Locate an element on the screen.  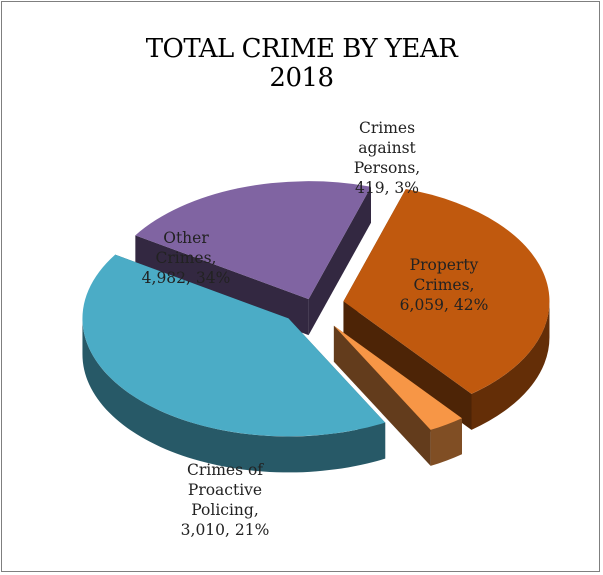
data-label-property-crimes-line-0: Property is located at coordinates (444, 265).